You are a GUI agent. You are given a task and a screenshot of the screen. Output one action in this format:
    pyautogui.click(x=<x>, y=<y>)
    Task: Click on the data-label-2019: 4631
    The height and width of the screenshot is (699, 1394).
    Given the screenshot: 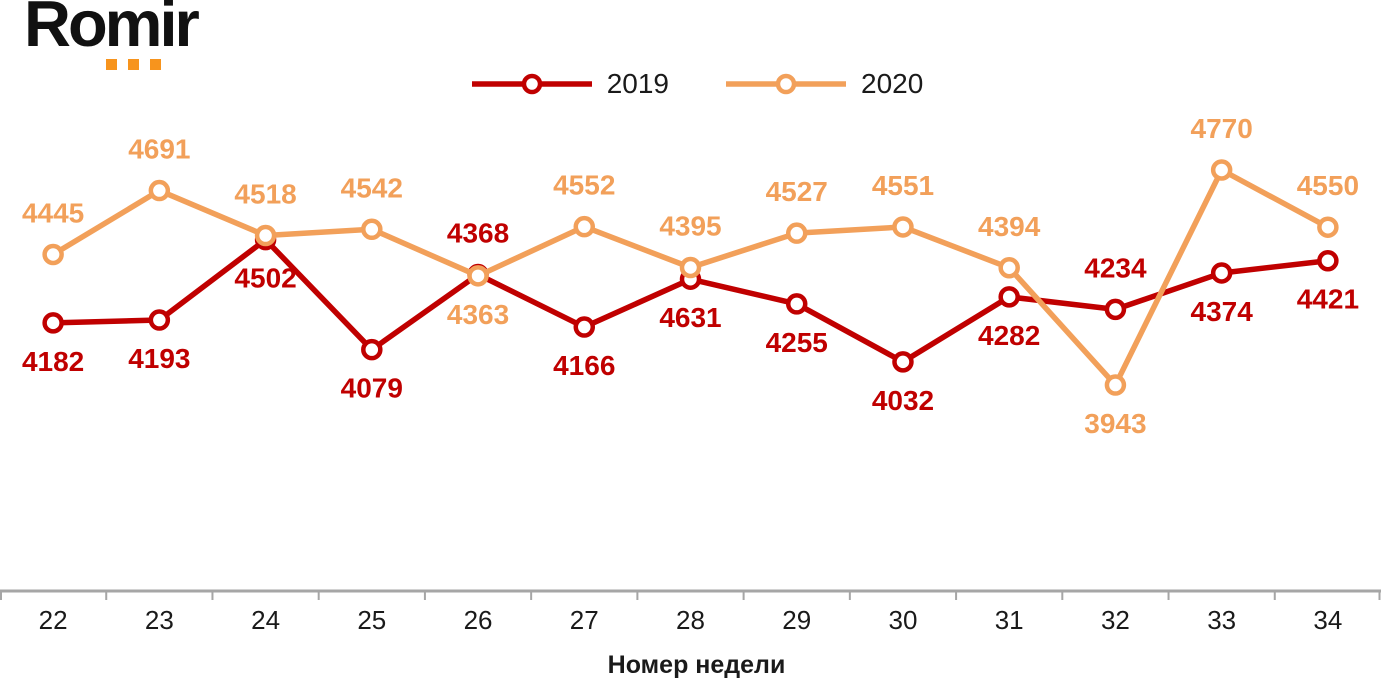 What is the action you would take?
    pyautogui.click(x=690, y=317)
    